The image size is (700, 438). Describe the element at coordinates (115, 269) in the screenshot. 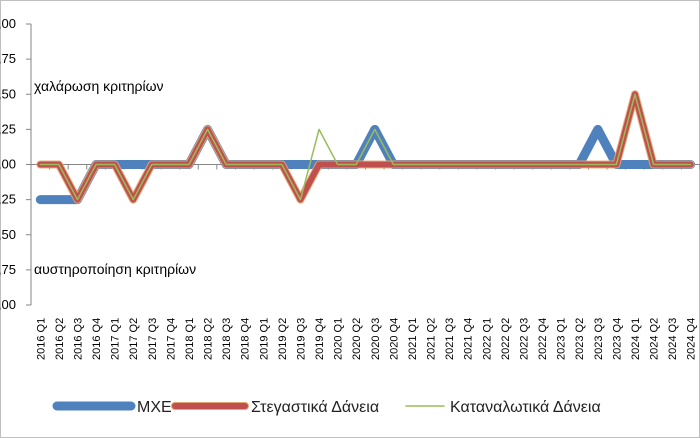

I see `annotation-tightening: αυστηροποίηση κριτηρίων` at that location.